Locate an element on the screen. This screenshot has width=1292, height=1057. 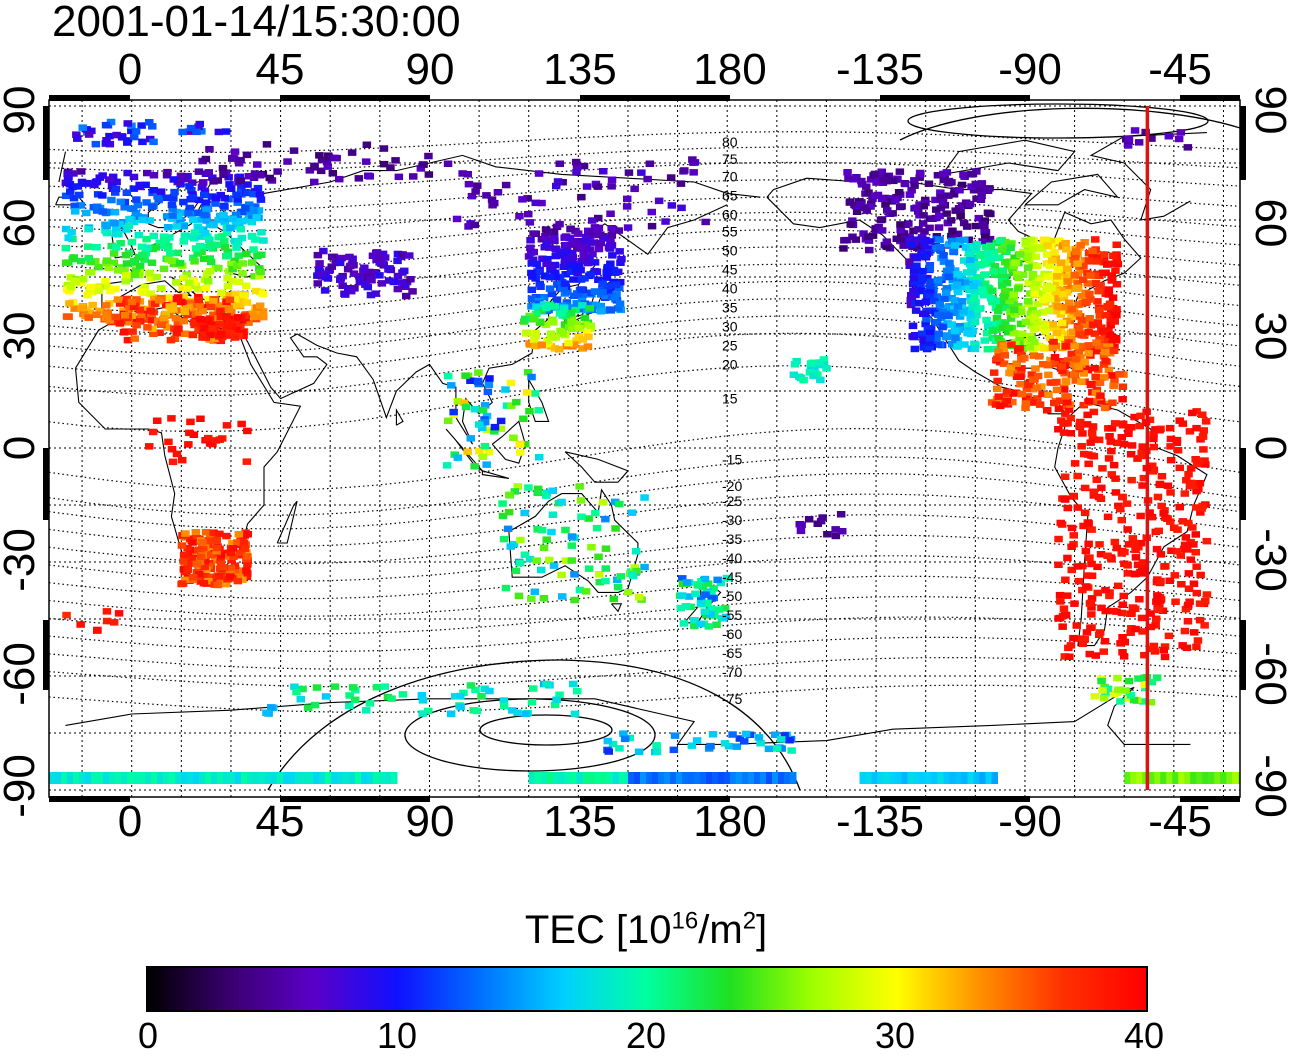
lon-tick-bottom: 90 is located at coordinates (430, 821).